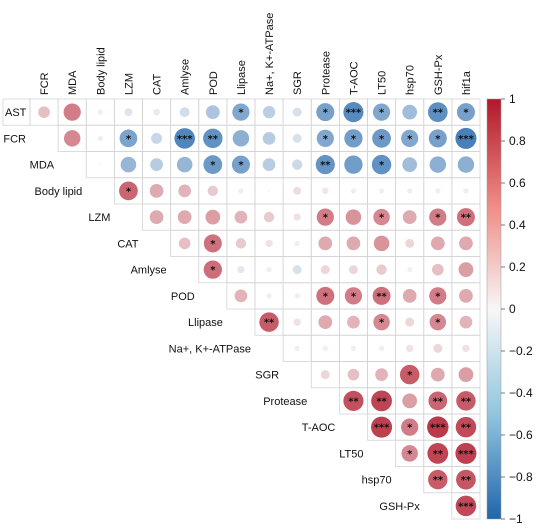 This screenshot has width=550, height=531. I want to click on color-legend-tick-label: −1, so click(516, 519).